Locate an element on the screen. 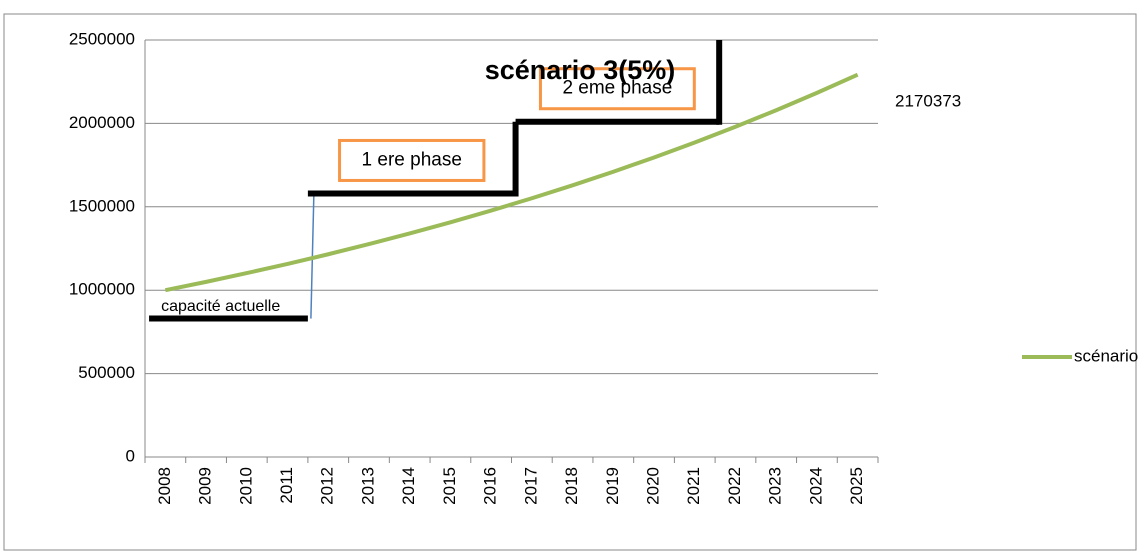  x-tick-label: 2023 is located at coordinates (775, 486).